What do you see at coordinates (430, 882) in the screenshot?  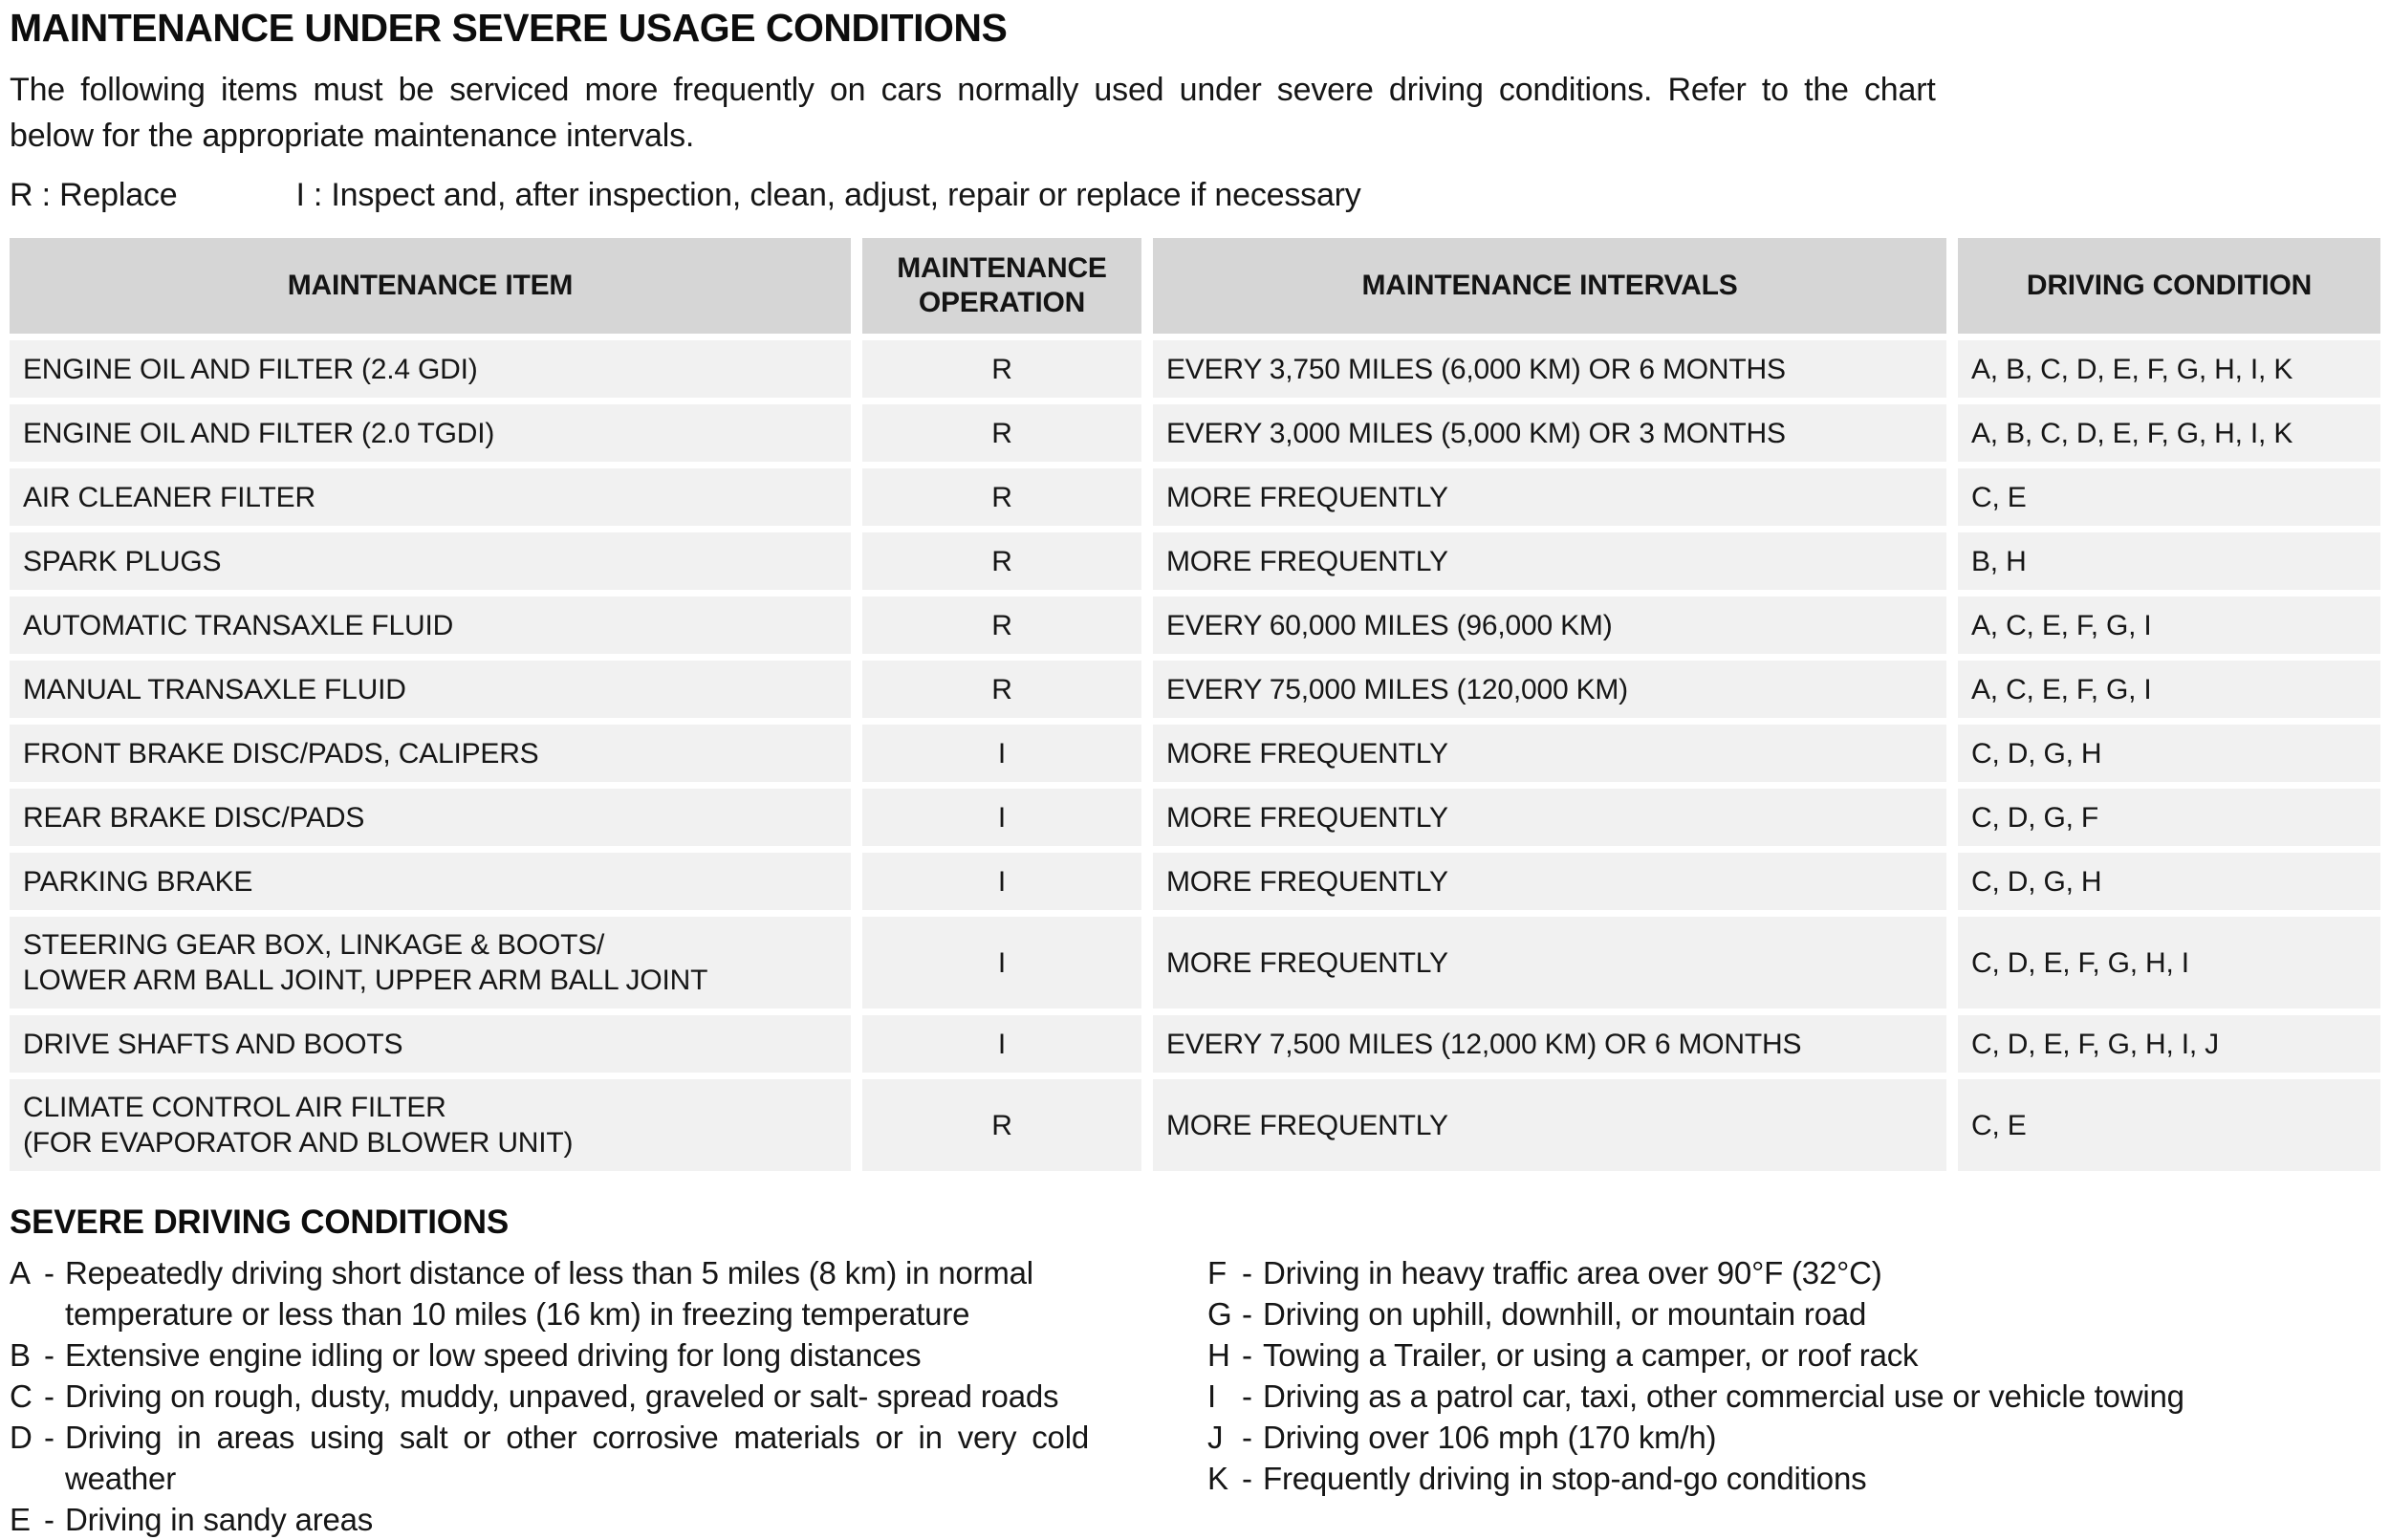 I see `maintenance-item-cell: PARKING BRAKE` at bounding box center [430, 882].